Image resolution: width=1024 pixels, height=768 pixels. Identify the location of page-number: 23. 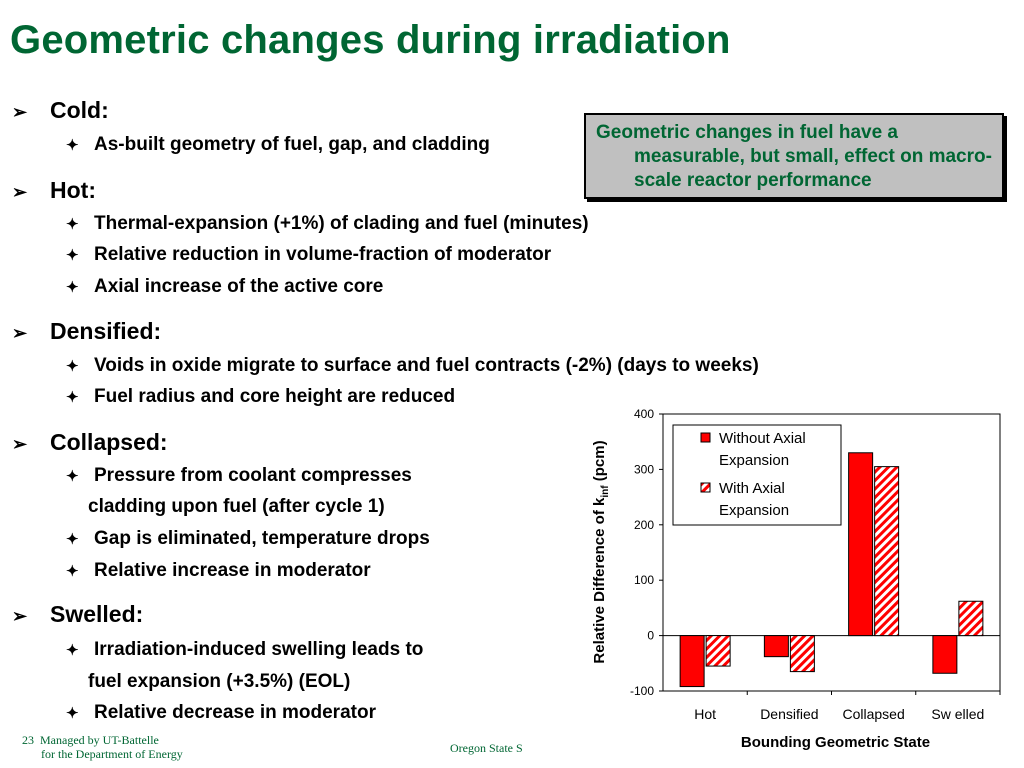
(28, 740).